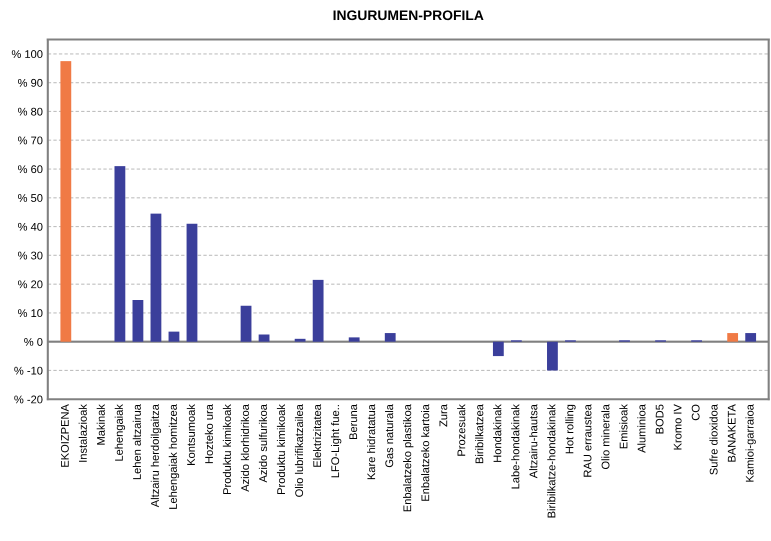 This screenshot has width=771, height=541. What do you see at coordinates (713, 439) in the screenshot?
I see `x-tick-label: Sufre dioxidoa` at bounding box center [713, 439].